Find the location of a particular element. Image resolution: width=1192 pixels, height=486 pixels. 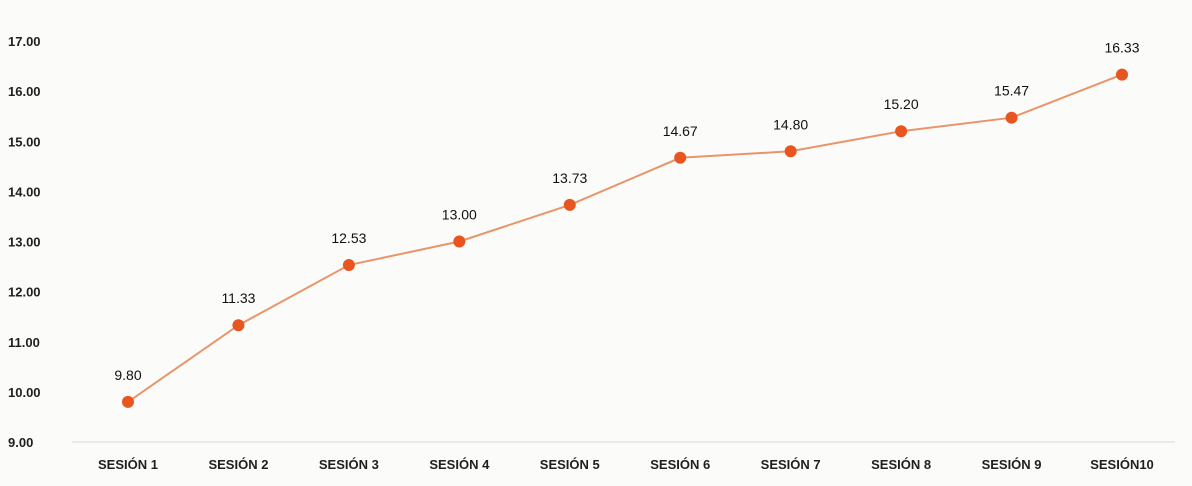

x-tick-label: SESIÓN 4 is located at coordinates (459, 464).